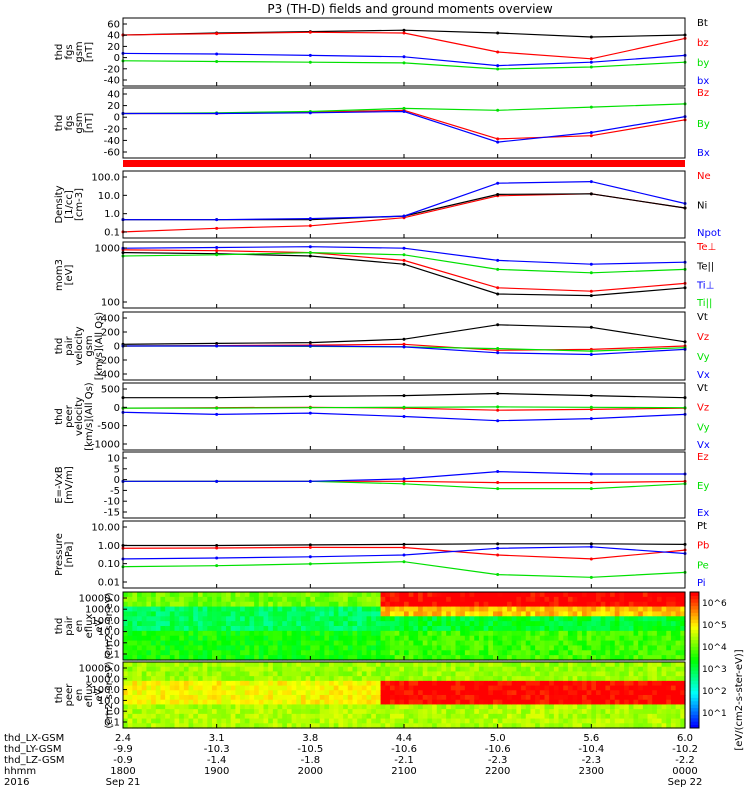 Image resolution: width=750 pixels, height=800 pixels. Describe the element at coordinates (591, 738) in the screenshot. I see `xaxis-value: 5.6` at that location.